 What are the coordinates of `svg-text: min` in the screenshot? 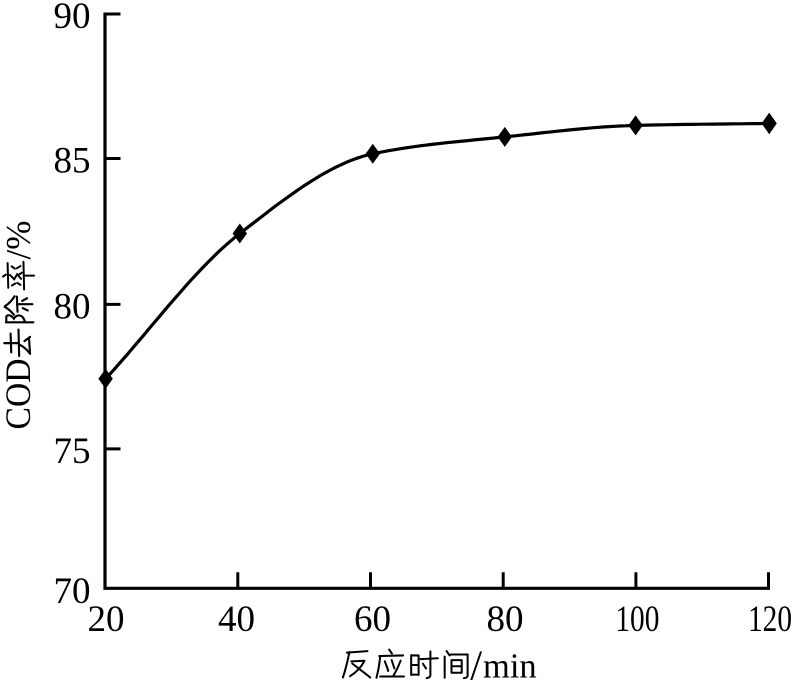 It's located at (510, 667).